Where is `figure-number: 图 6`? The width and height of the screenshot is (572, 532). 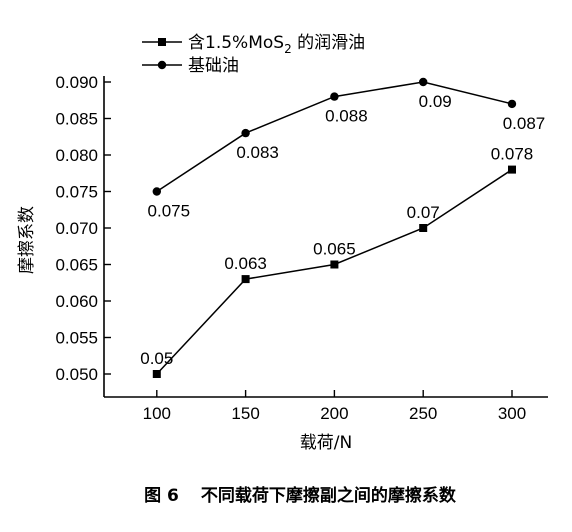 figure-number: 图 6 is located at coordinates (161, 496).